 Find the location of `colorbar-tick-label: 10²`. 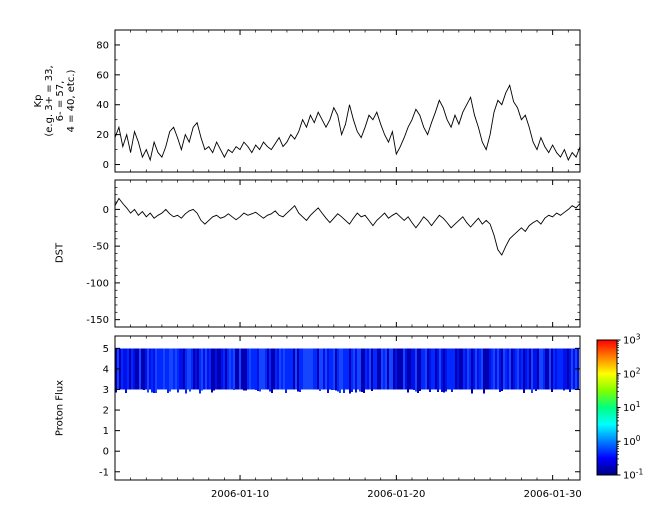

colorbar-tick-label: 10² is located at coordinates (632, 373).